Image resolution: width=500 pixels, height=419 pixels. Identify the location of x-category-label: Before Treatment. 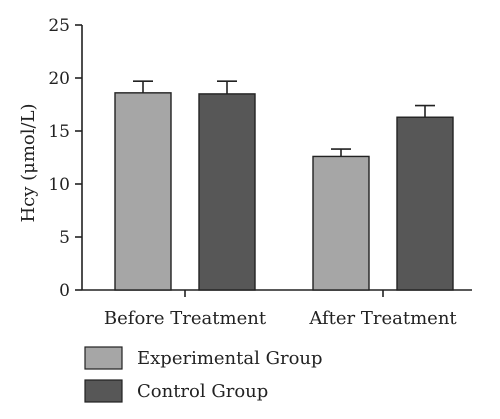
(185, 318).